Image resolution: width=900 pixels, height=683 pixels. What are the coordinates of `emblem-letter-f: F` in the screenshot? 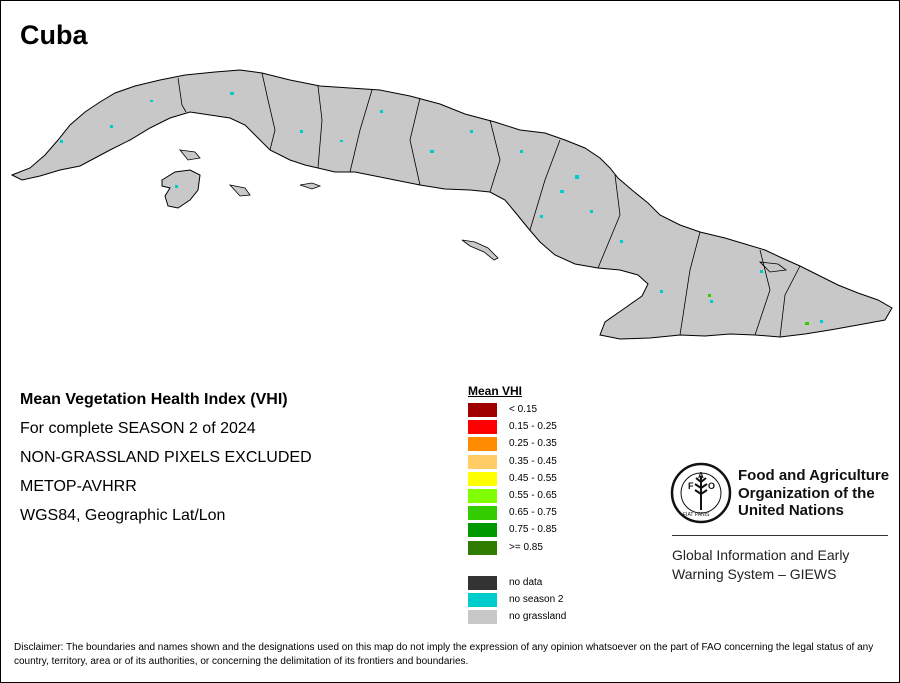 It's located at (691, 486).